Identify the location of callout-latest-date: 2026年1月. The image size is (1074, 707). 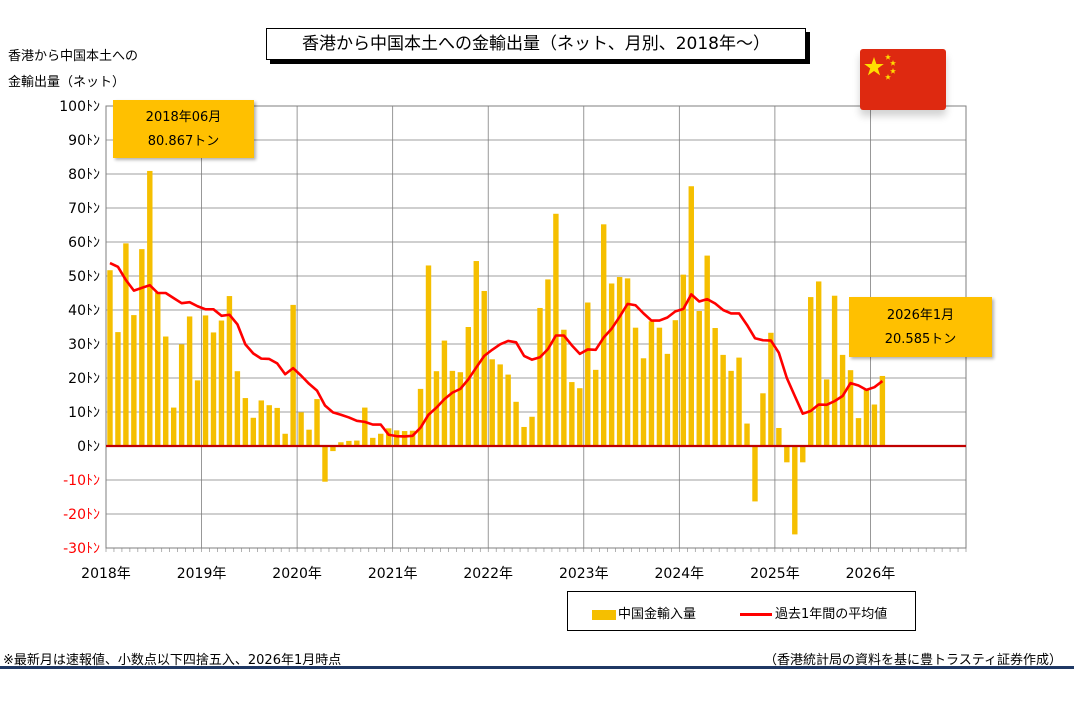
(920, 315).